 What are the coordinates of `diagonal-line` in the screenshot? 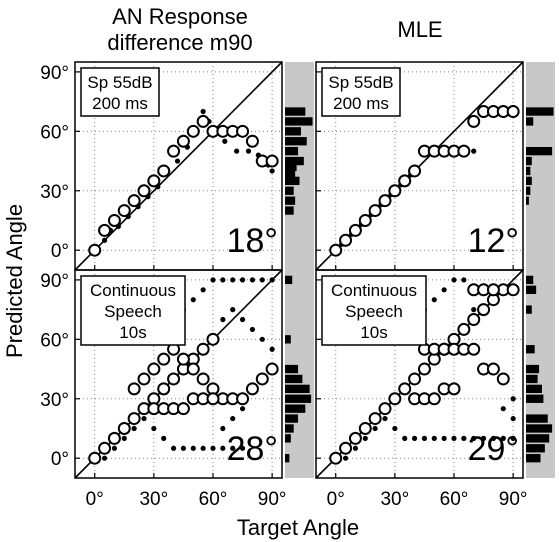 It's located at (178, 374).